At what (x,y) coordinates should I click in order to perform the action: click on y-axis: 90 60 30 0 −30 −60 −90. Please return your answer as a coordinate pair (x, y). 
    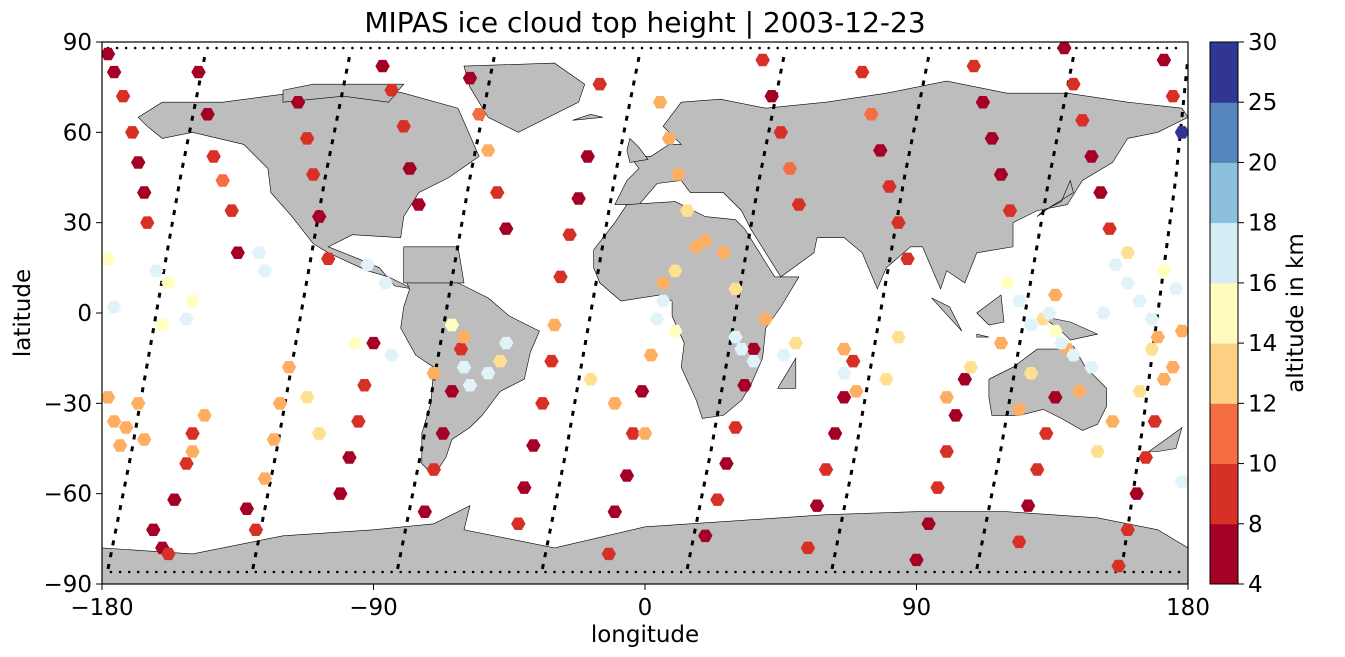
    Looking at the image, I should click on (72, 314).